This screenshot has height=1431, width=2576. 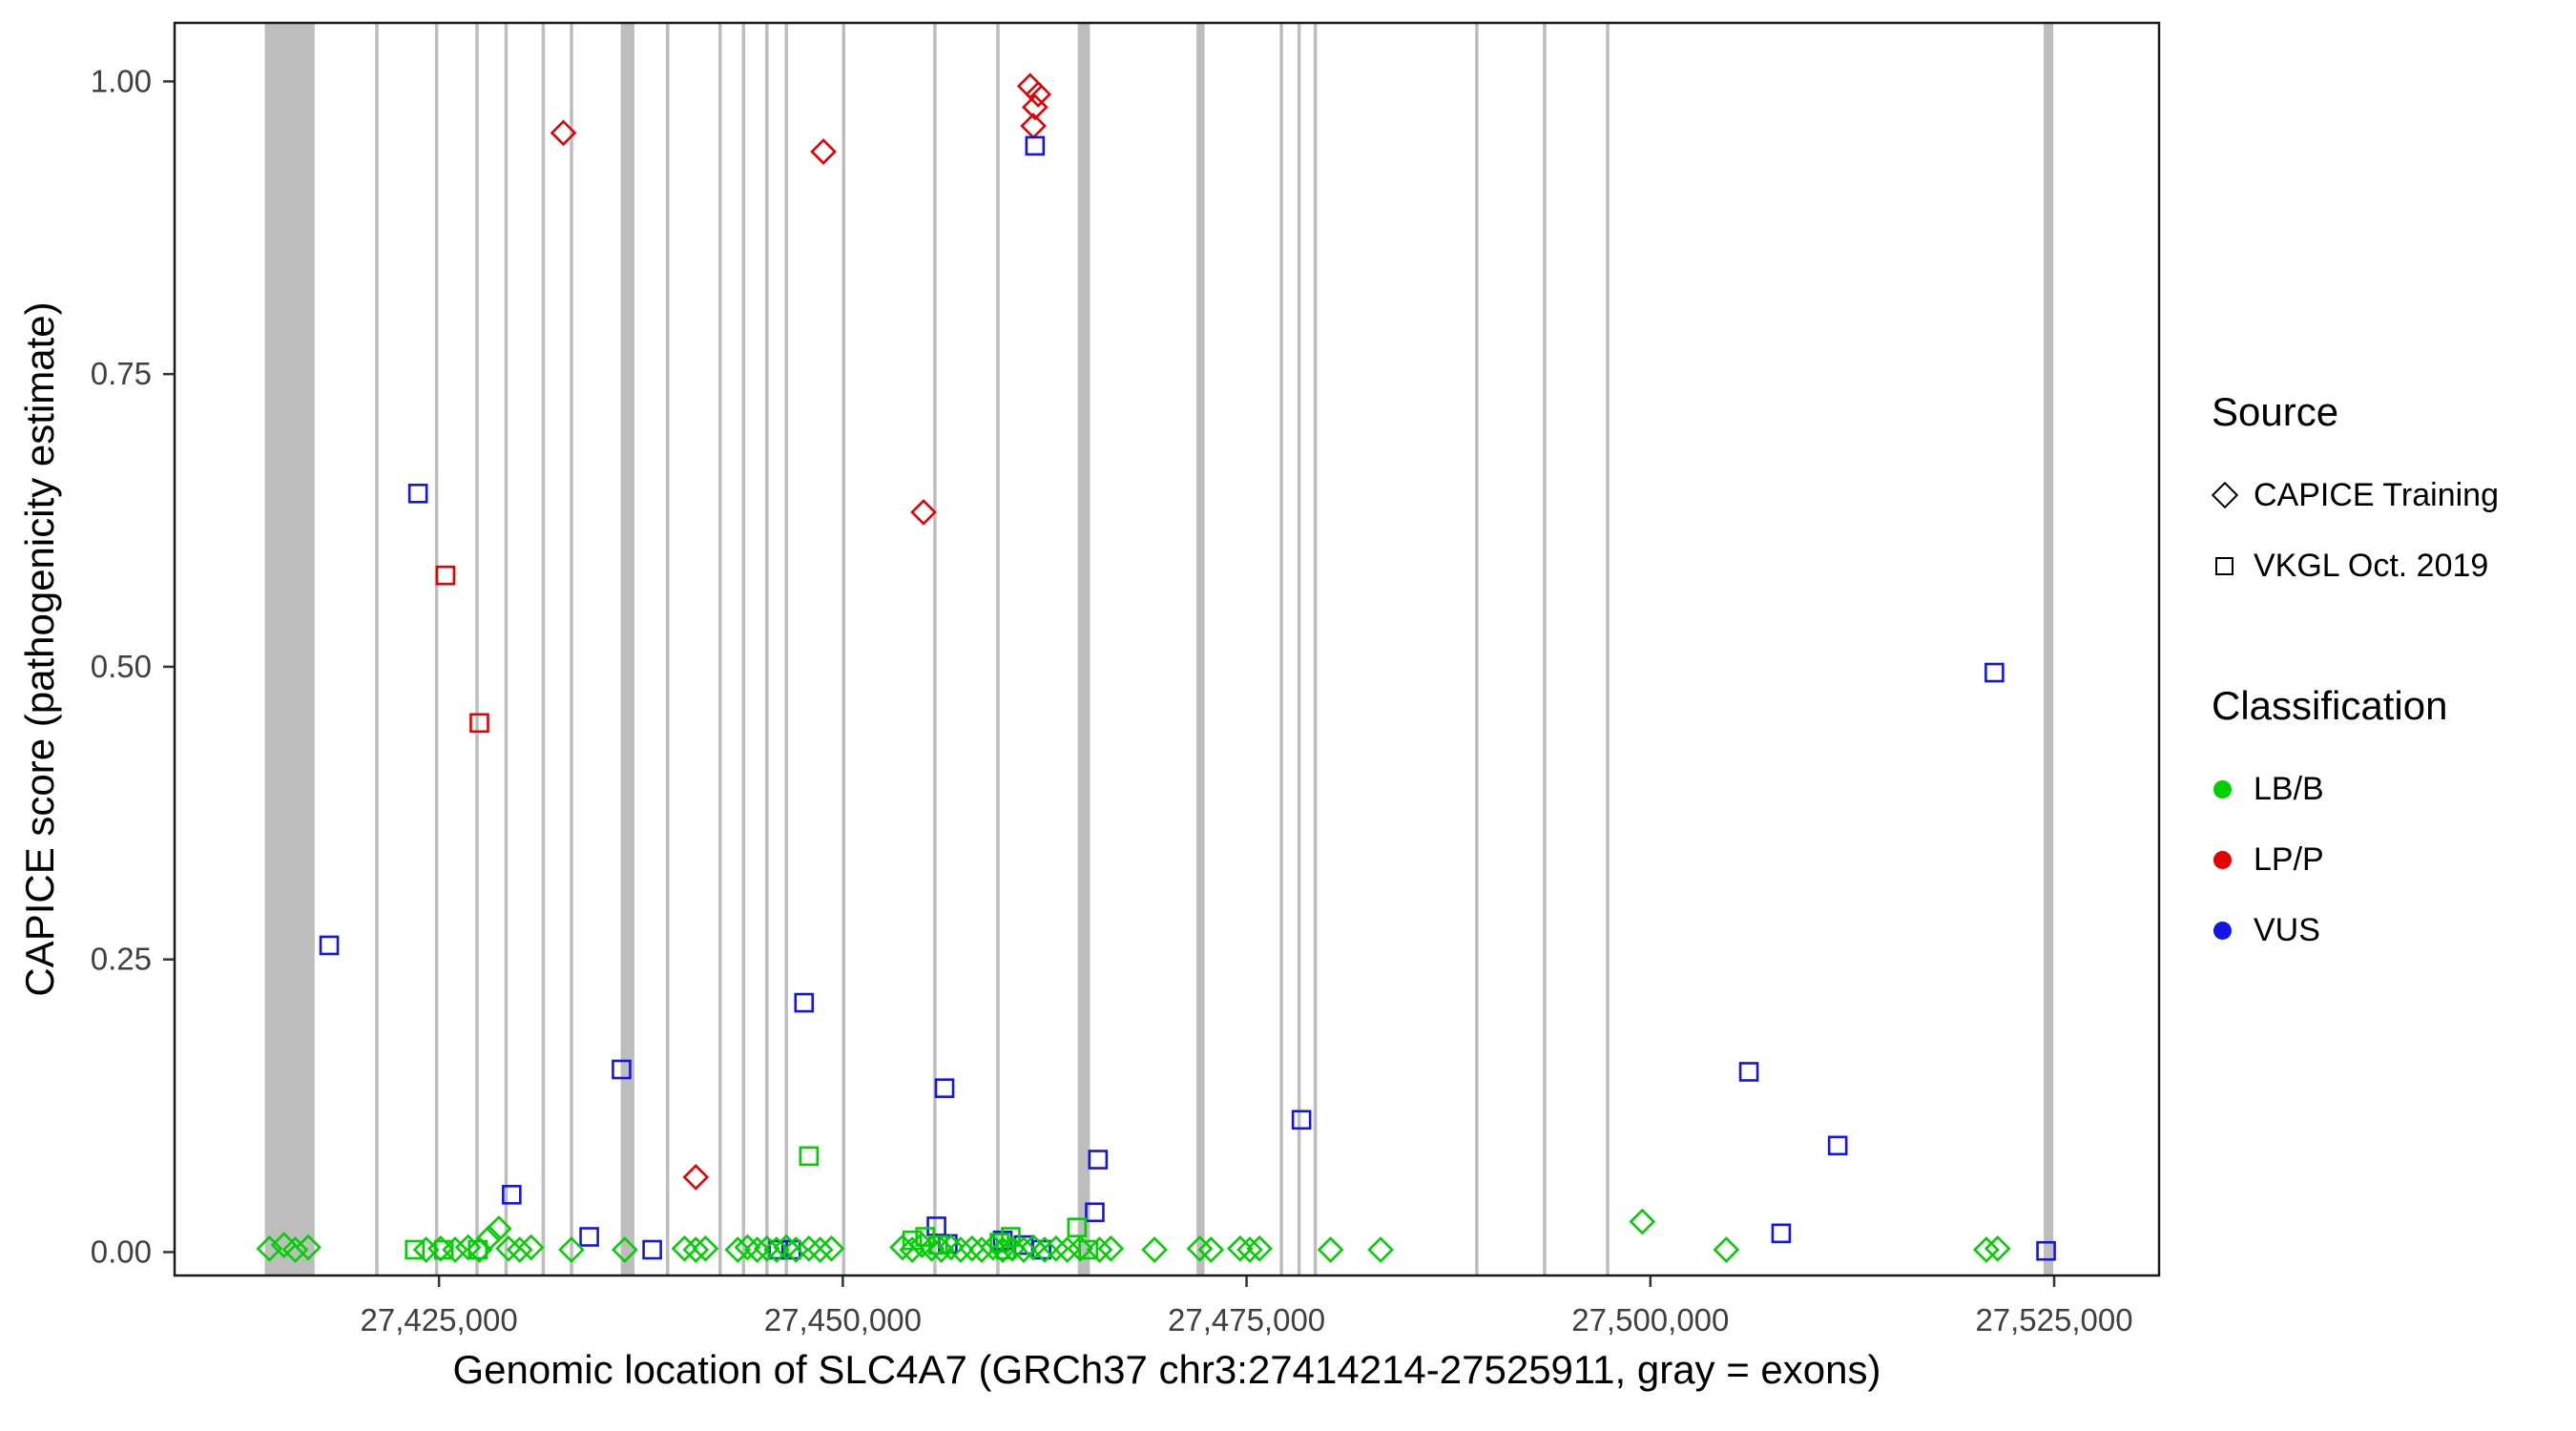 I want to click on x-tick-label: 27,500,000, so click(x=1650, y=1320).